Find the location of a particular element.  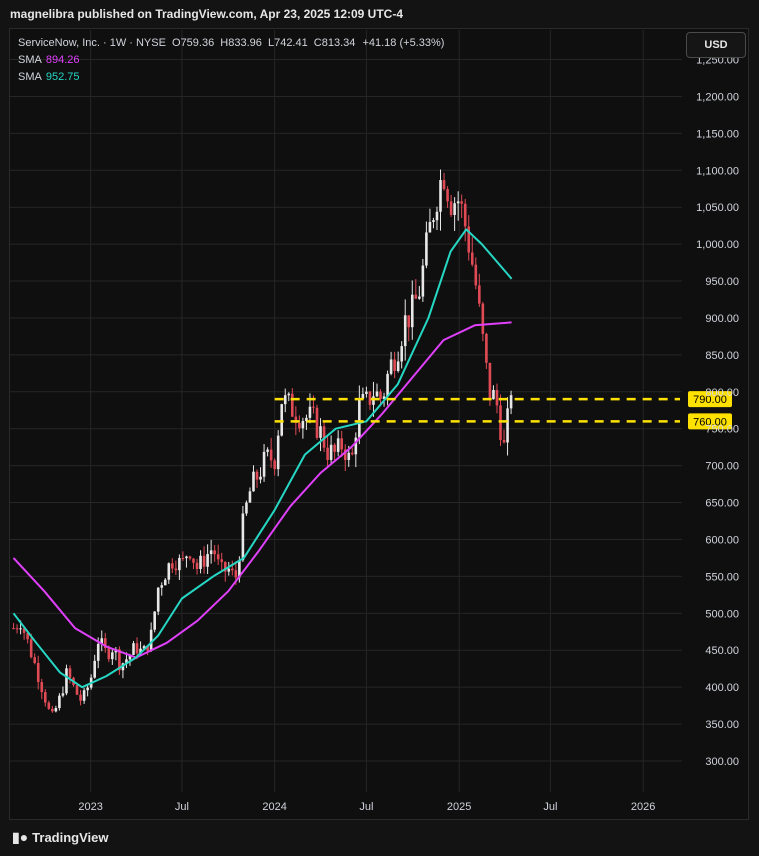

sma1-row: SMA 894.26 is located at coordinates (231, 60).